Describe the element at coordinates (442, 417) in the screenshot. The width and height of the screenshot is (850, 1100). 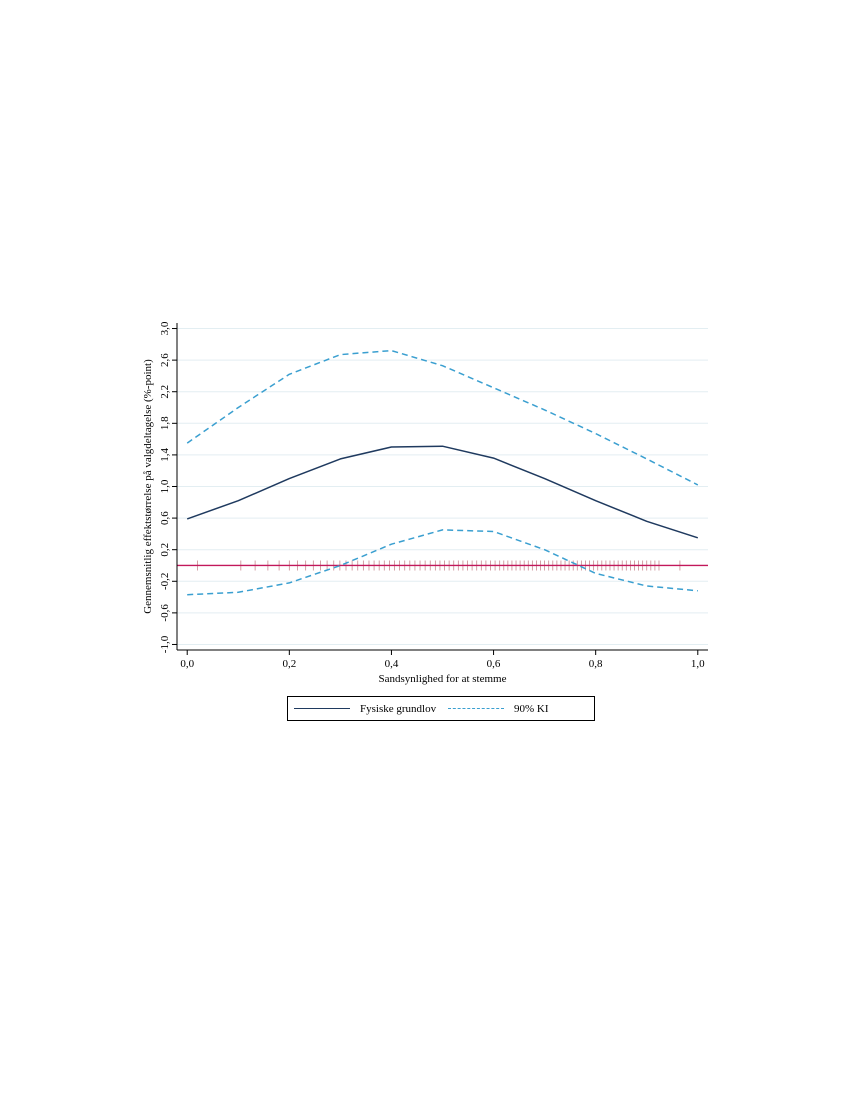
I see `series-line-ci-upper` at that location.